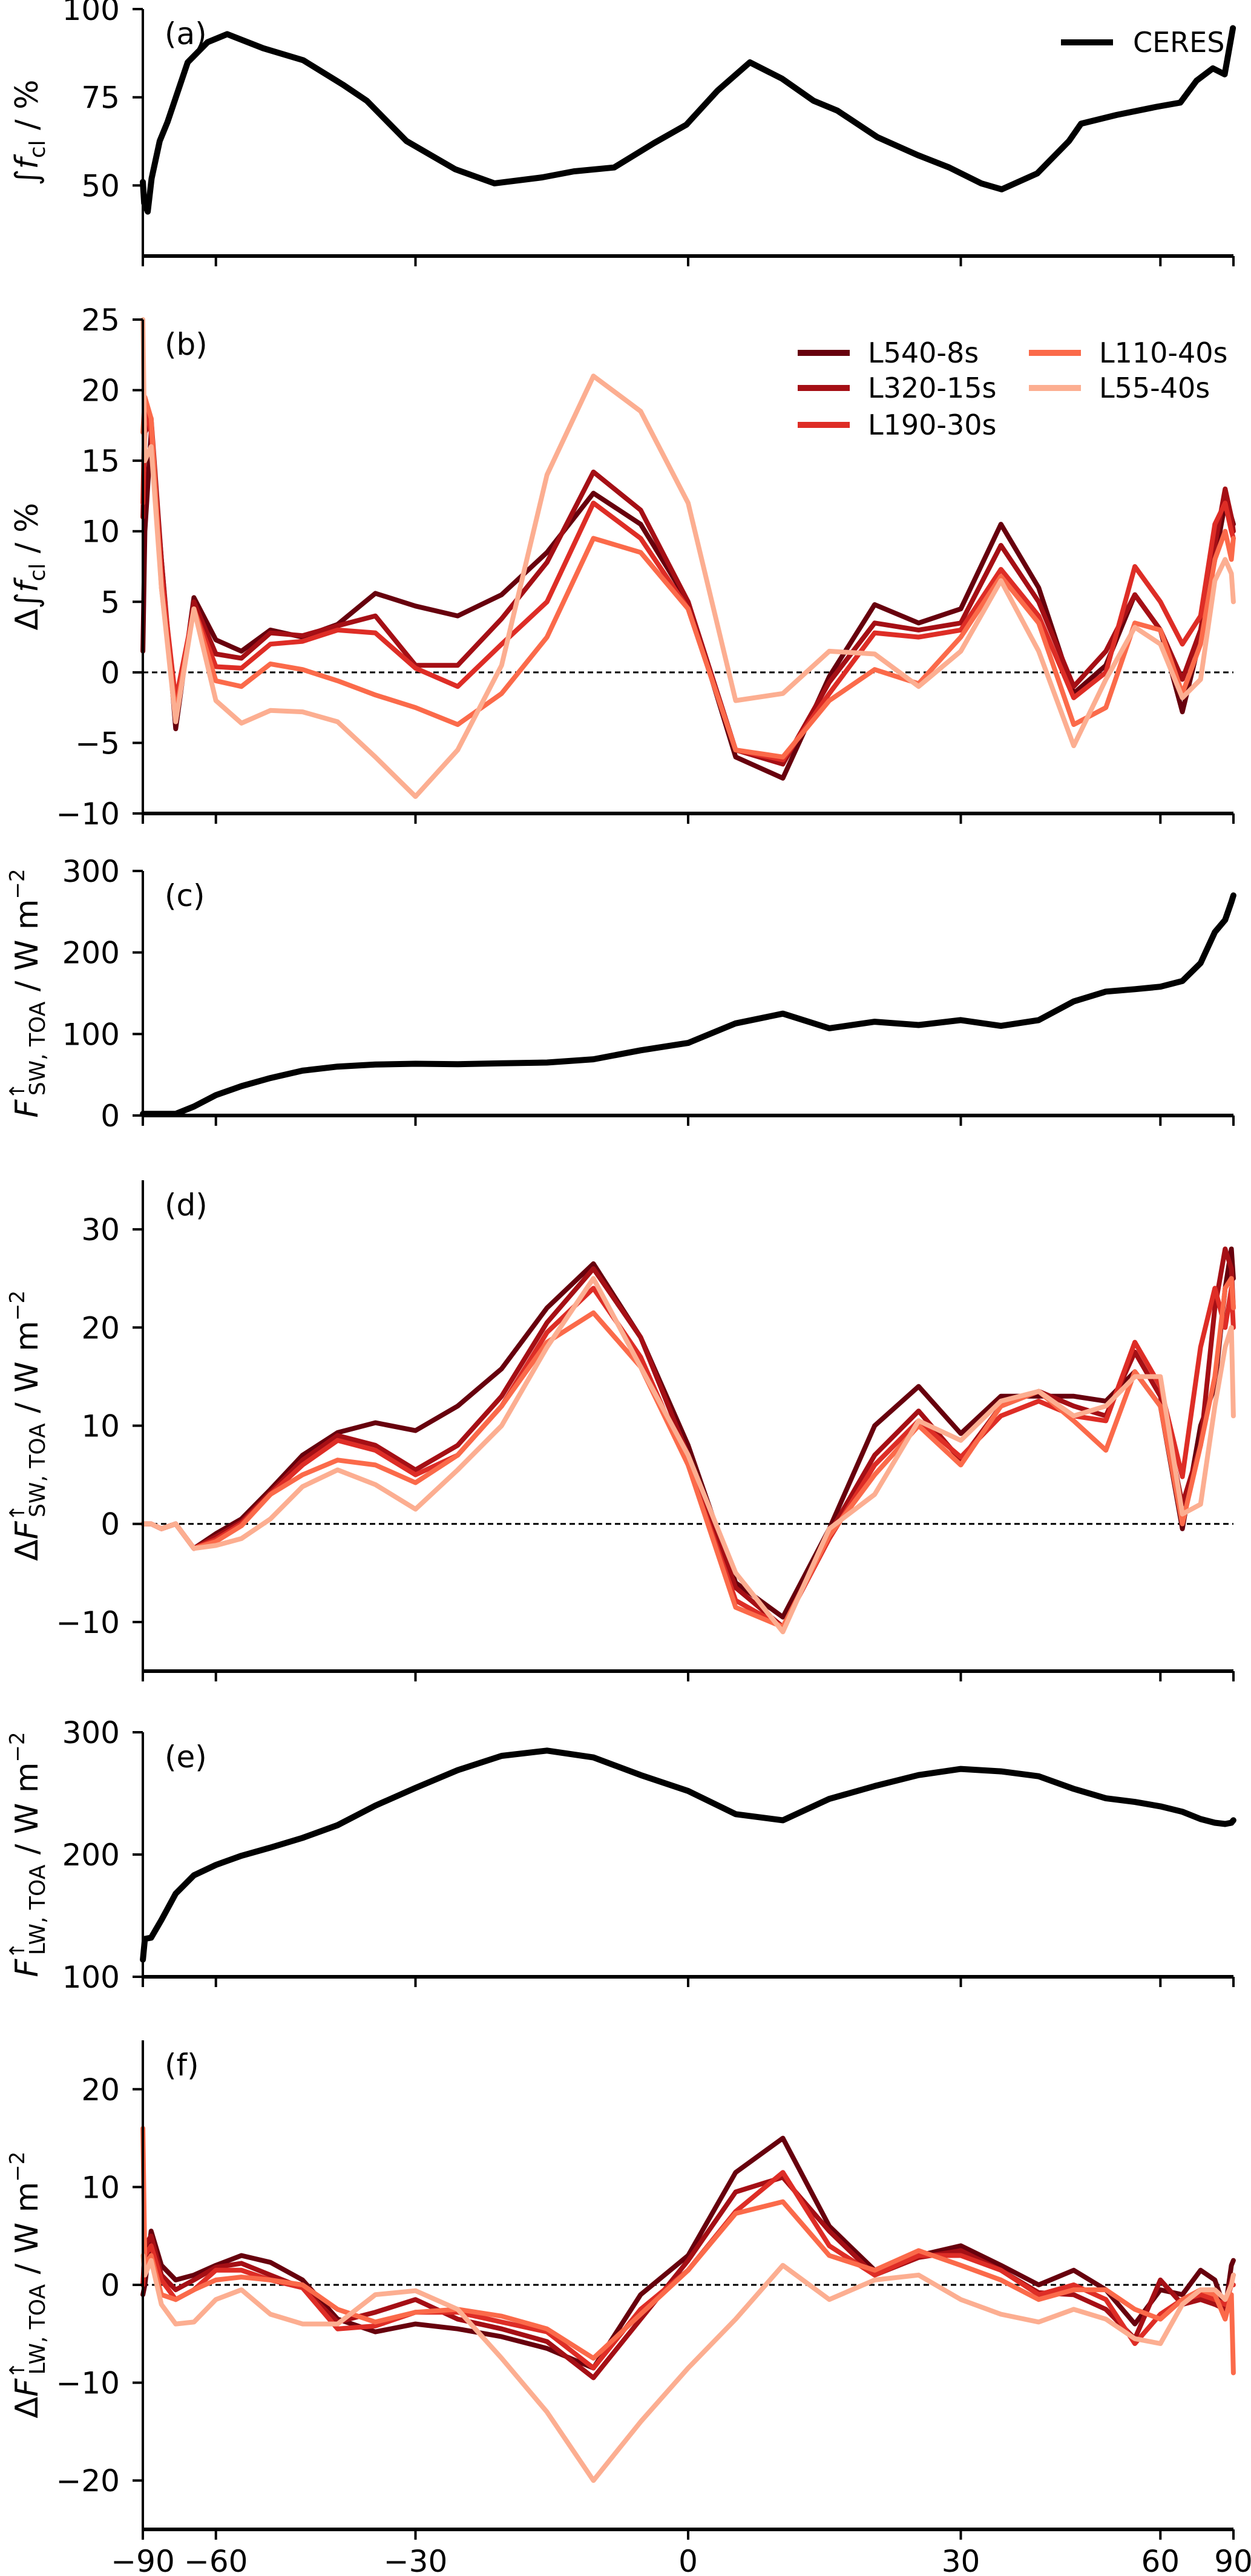  I want to click on y-tick-label: 15, so click(100, 461).